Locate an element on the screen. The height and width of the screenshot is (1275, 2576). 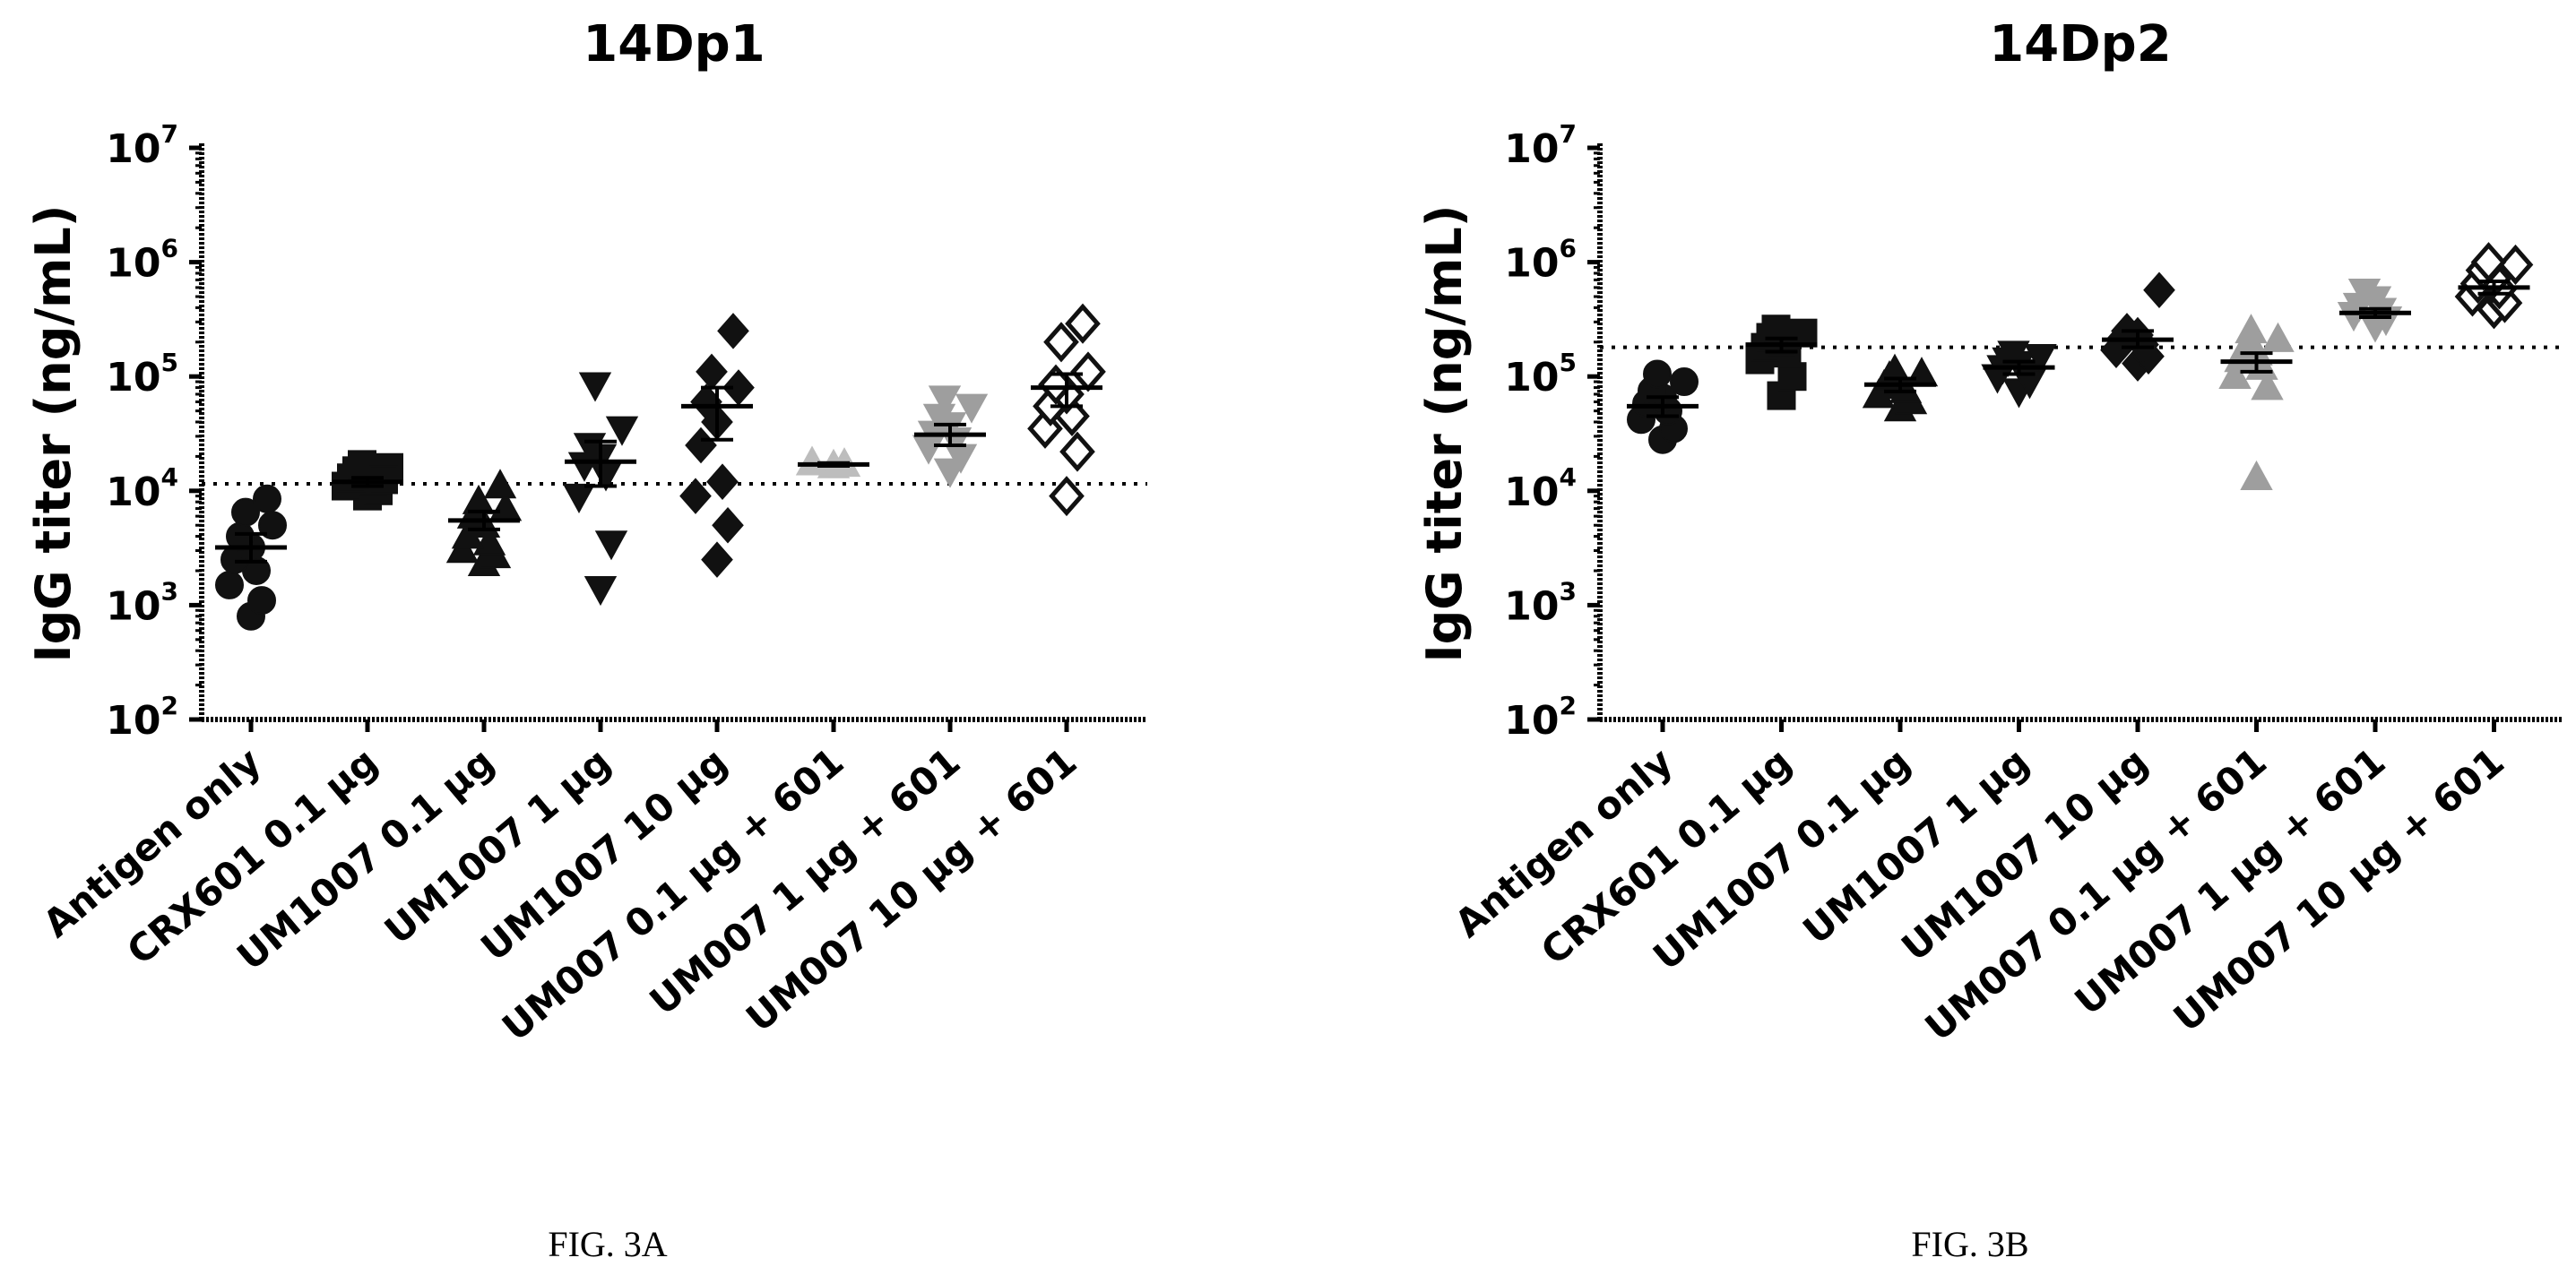
figure-caption: FIG. 3B is located at coordinates (1969, 1244).